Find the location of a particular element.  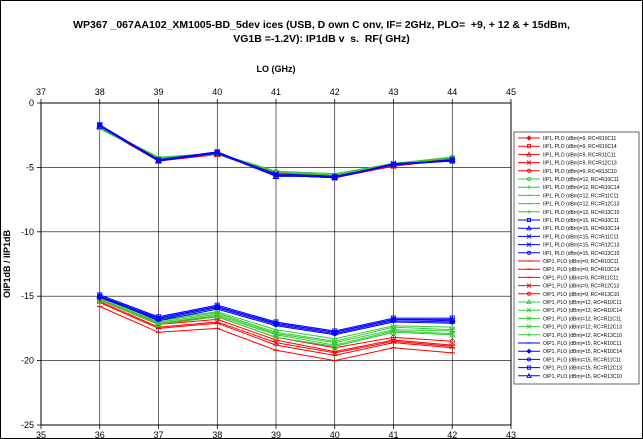

legend-item: OIP1, PLO (dBm)=9, RC=R12C13 is located at coordinates (568, 286).